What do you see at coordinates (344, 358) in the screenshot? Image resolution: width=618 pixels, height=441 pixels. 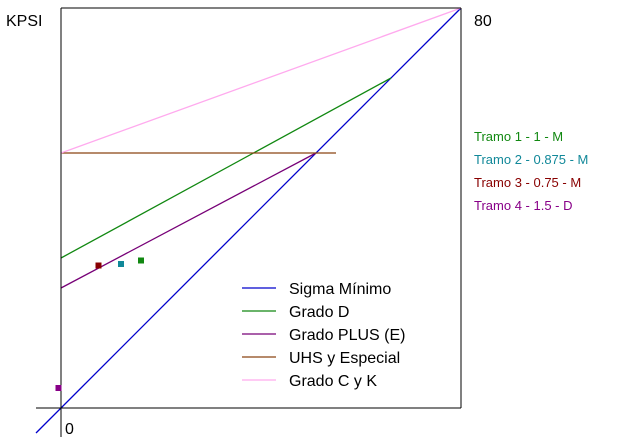 I see `legend-label-uhs-y-especial: UHS y Especial` at bounding box center [344, 358].